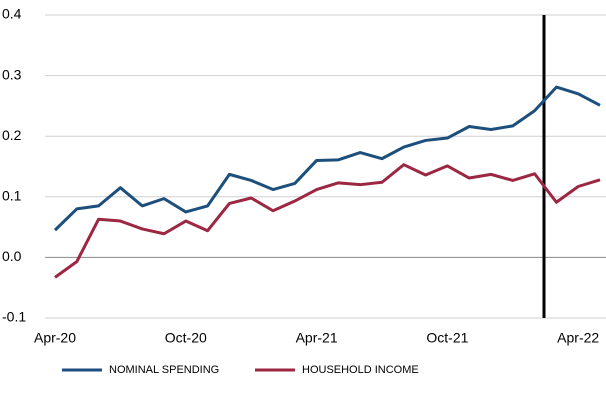 The height and width of the screenshot is (407, 606). I want to click on x-tick-label: Apr-21, so click(317, 338).